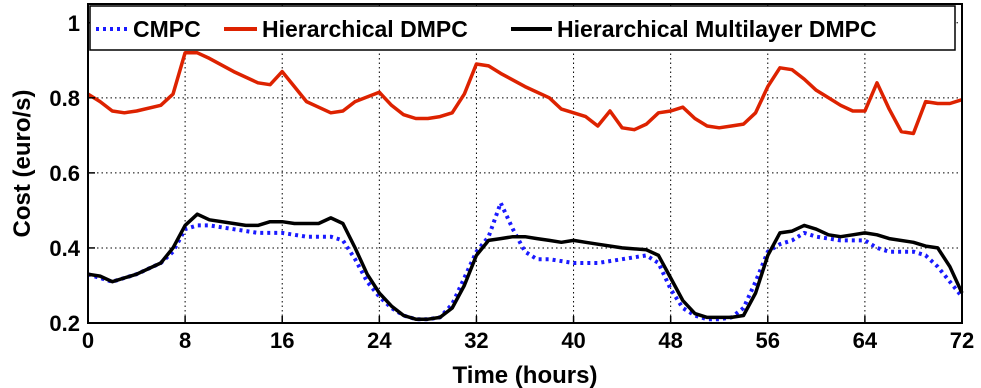 The width and height of the screenshot is (981, 388). What do you see at coordinates (74, 23) in the screenshot?
I see `y-tick-label: 1` at bounding box center [74, 23].